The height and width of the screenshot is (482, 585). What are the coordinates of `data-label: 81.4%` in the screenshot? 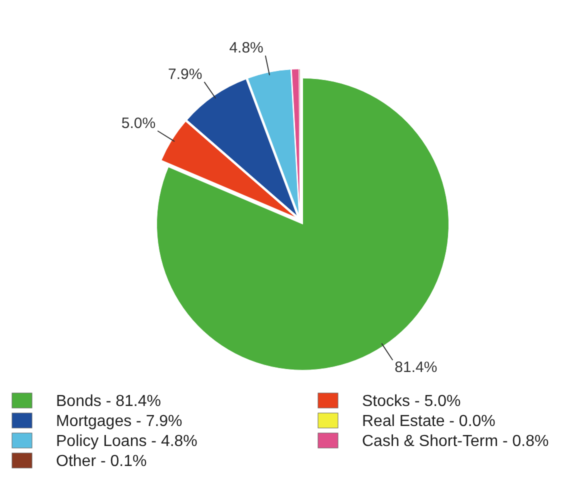 It's located at (416, 367).